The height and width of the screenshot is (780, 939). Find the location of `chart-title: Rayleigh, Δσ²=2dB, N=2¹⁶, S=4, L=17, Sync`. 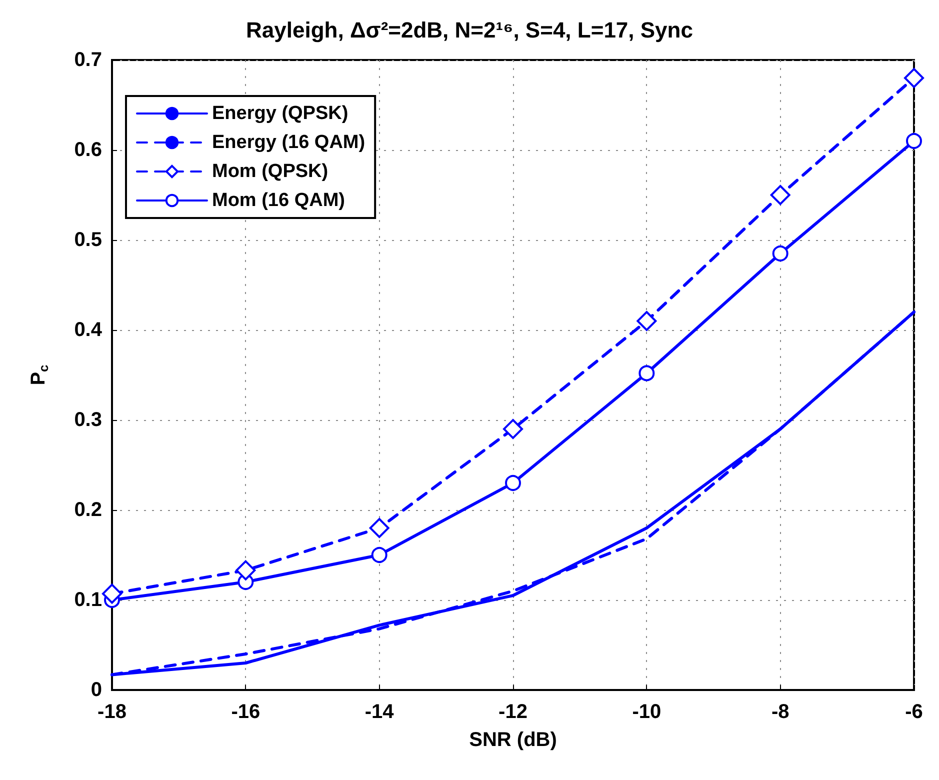

chart-title: Rayleigh, Δσ²=2dB, N=2¹⁶, S=4, L=17, Sync is located at coordinates (469, 30).